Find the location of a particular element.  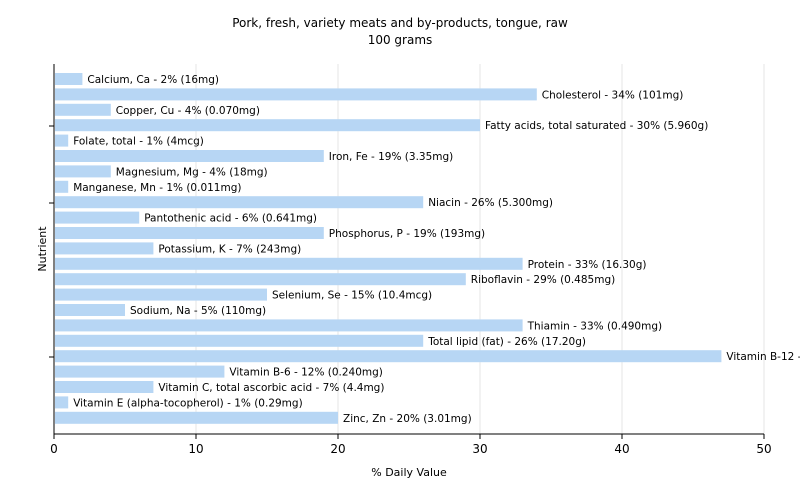

bar-label: Vitamin B-6 - 12% (0.240mg) is located at coordinates (306, 373).